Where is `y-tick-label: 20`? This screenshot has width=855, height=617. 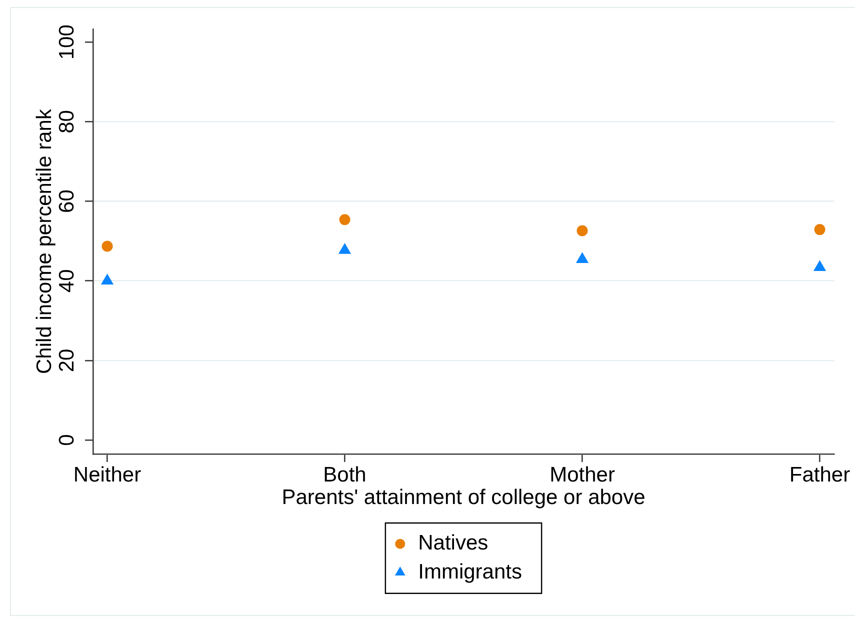 y-tick-label: 20 is located at coordinates (66, 360).